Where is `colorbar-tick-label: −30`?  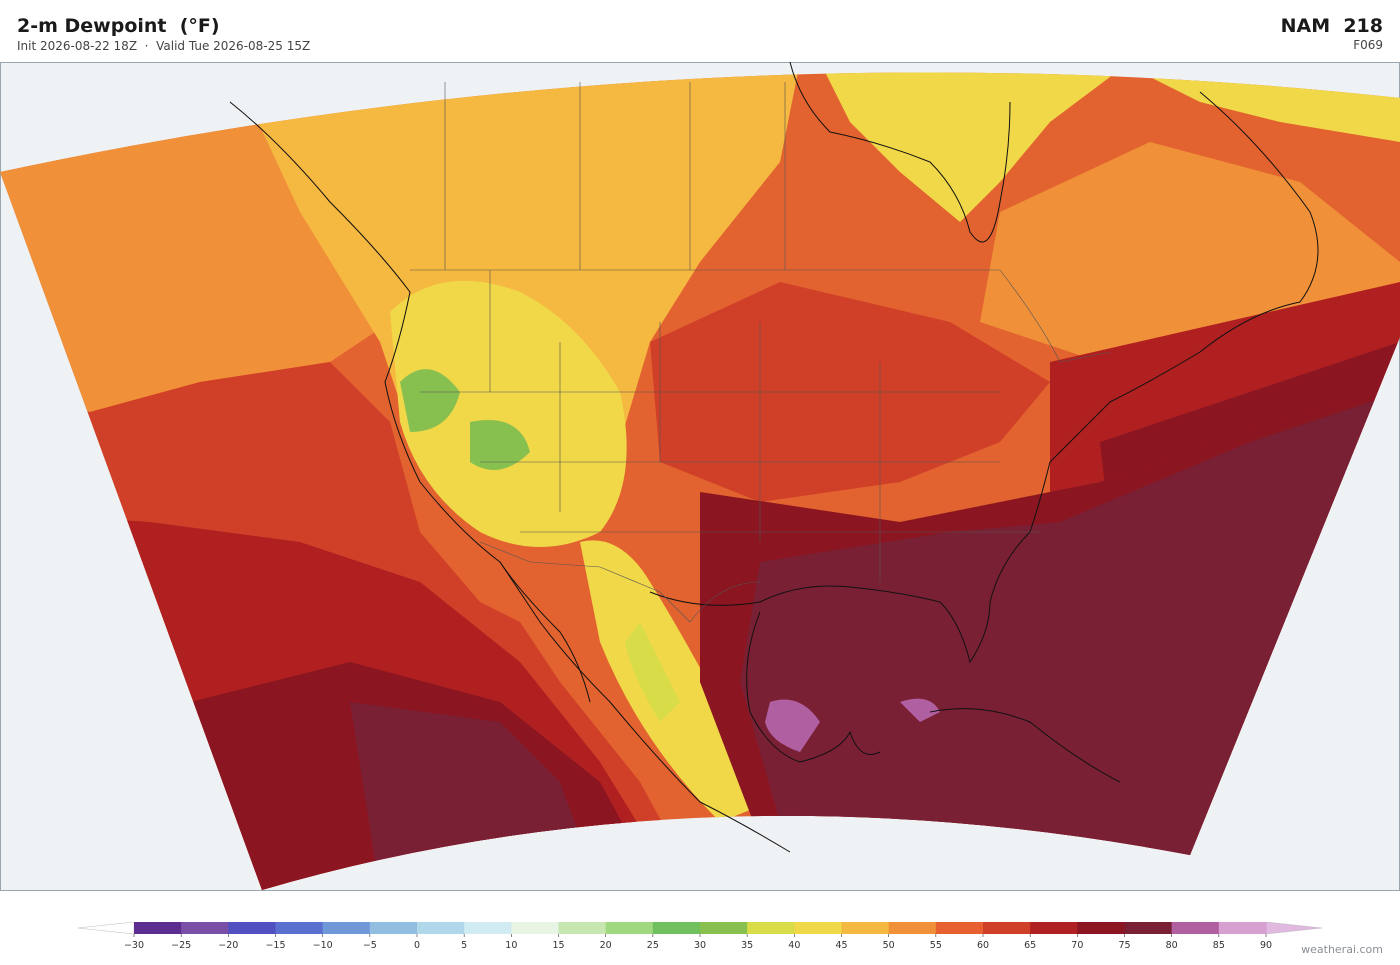 colorbar-tick-label: −30 is located at coordinates (134, 945).